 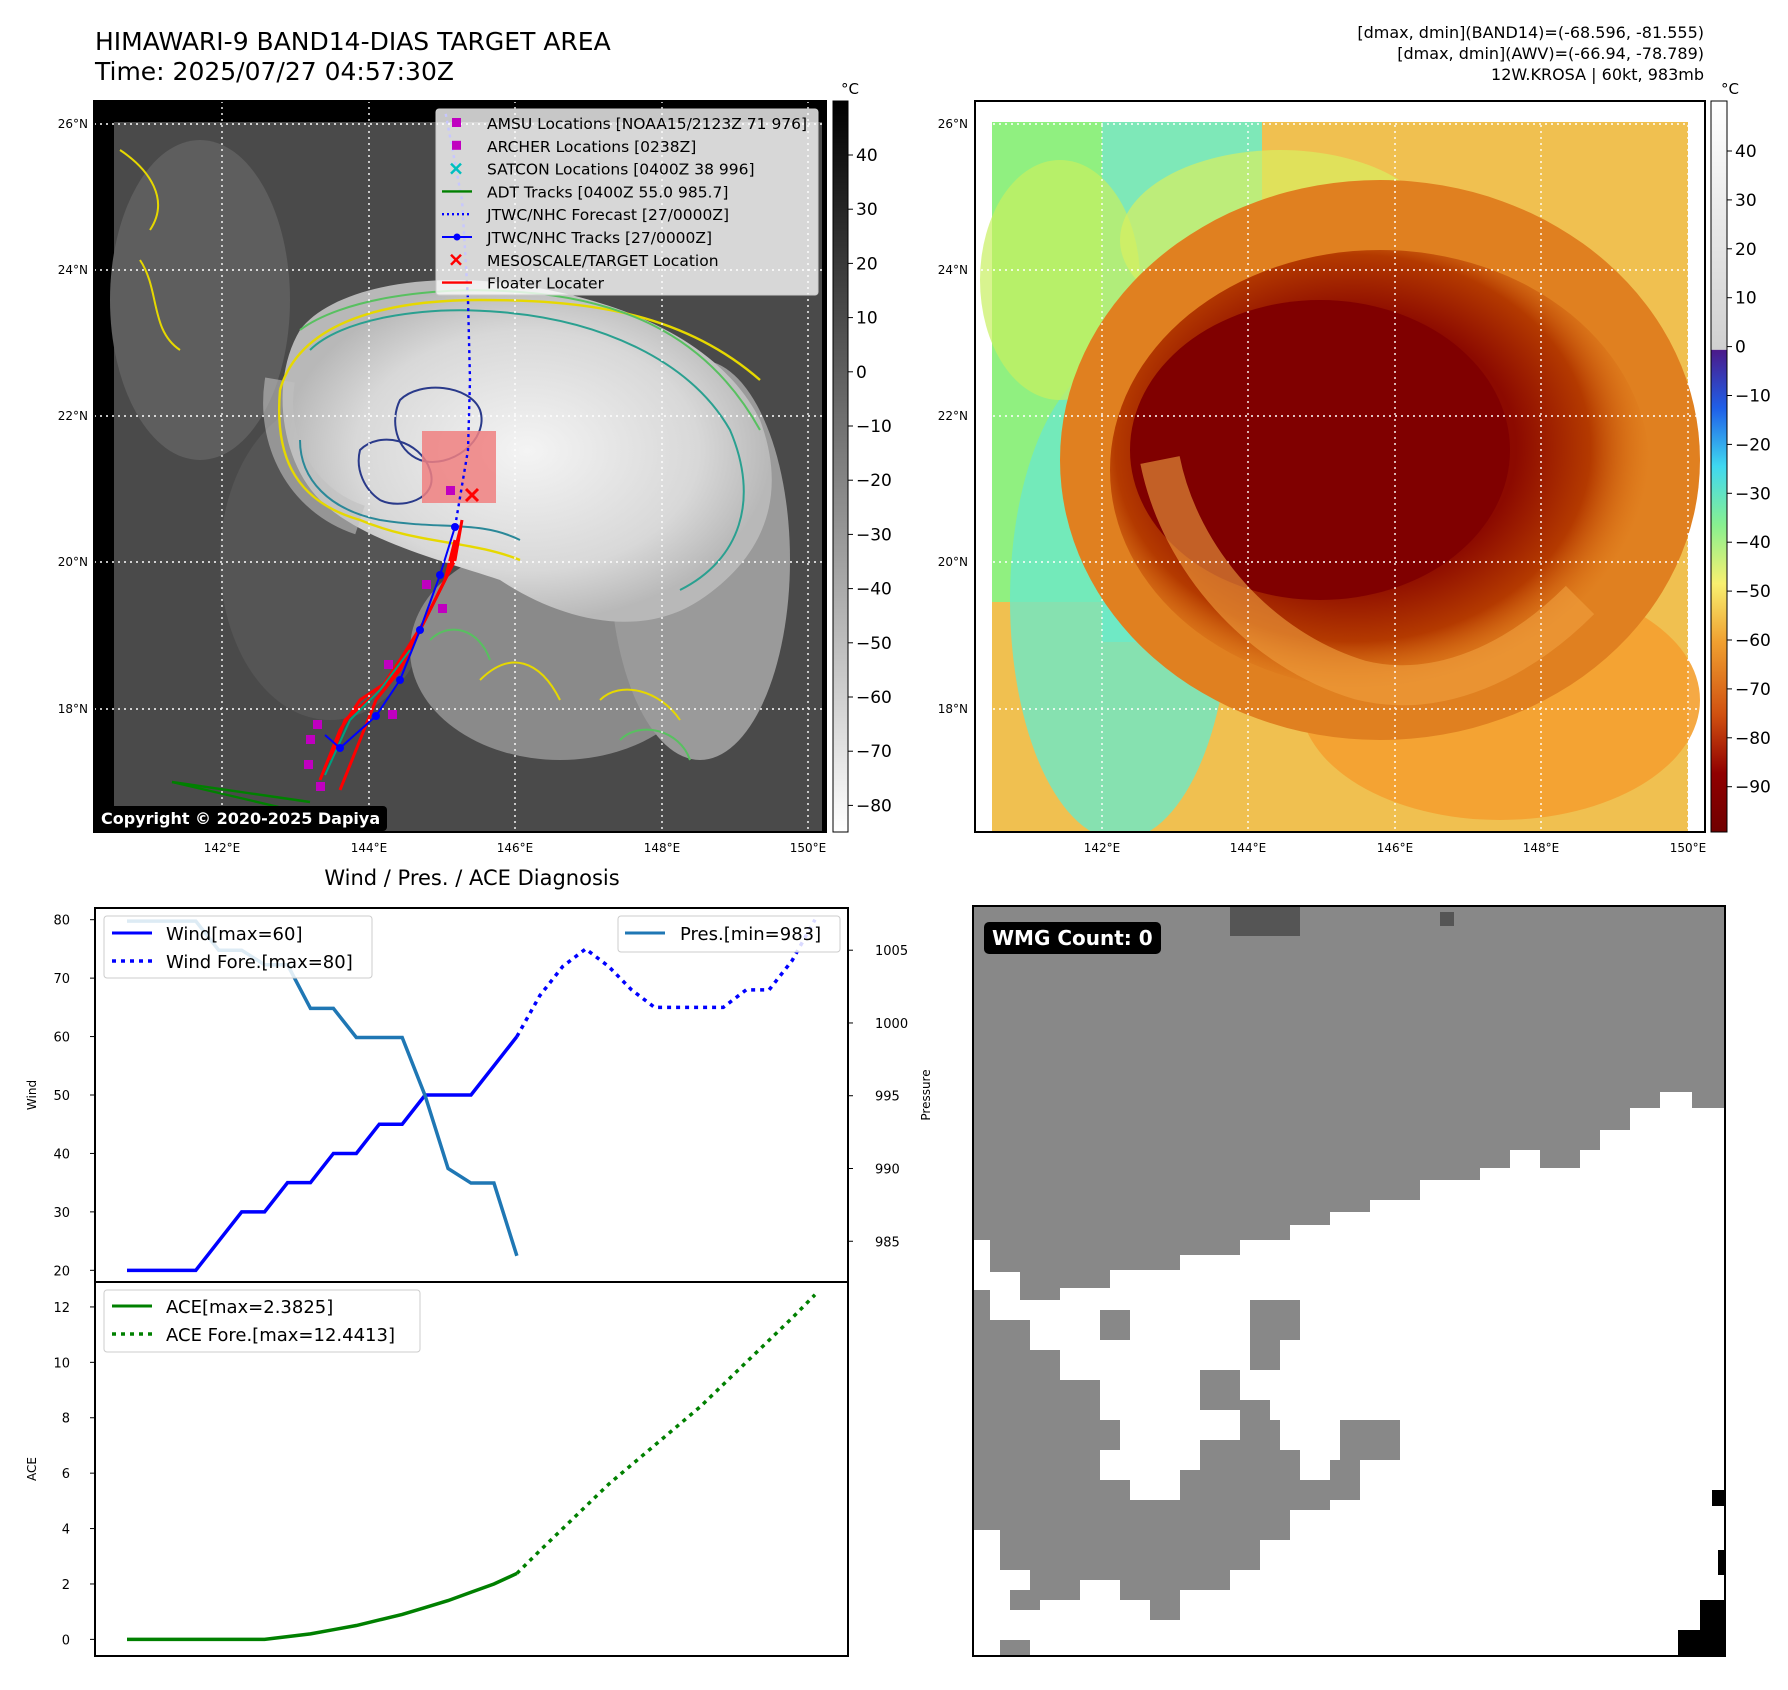 I want to click on colorbar-tick: −90, so click(x=1753, y=788).